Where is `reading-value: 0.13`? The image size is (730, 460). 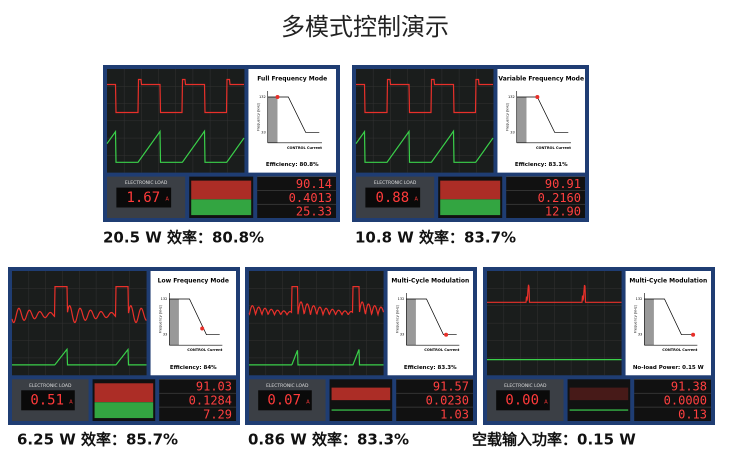
reading-value: 0.13 is located at coordinates (692, 415).